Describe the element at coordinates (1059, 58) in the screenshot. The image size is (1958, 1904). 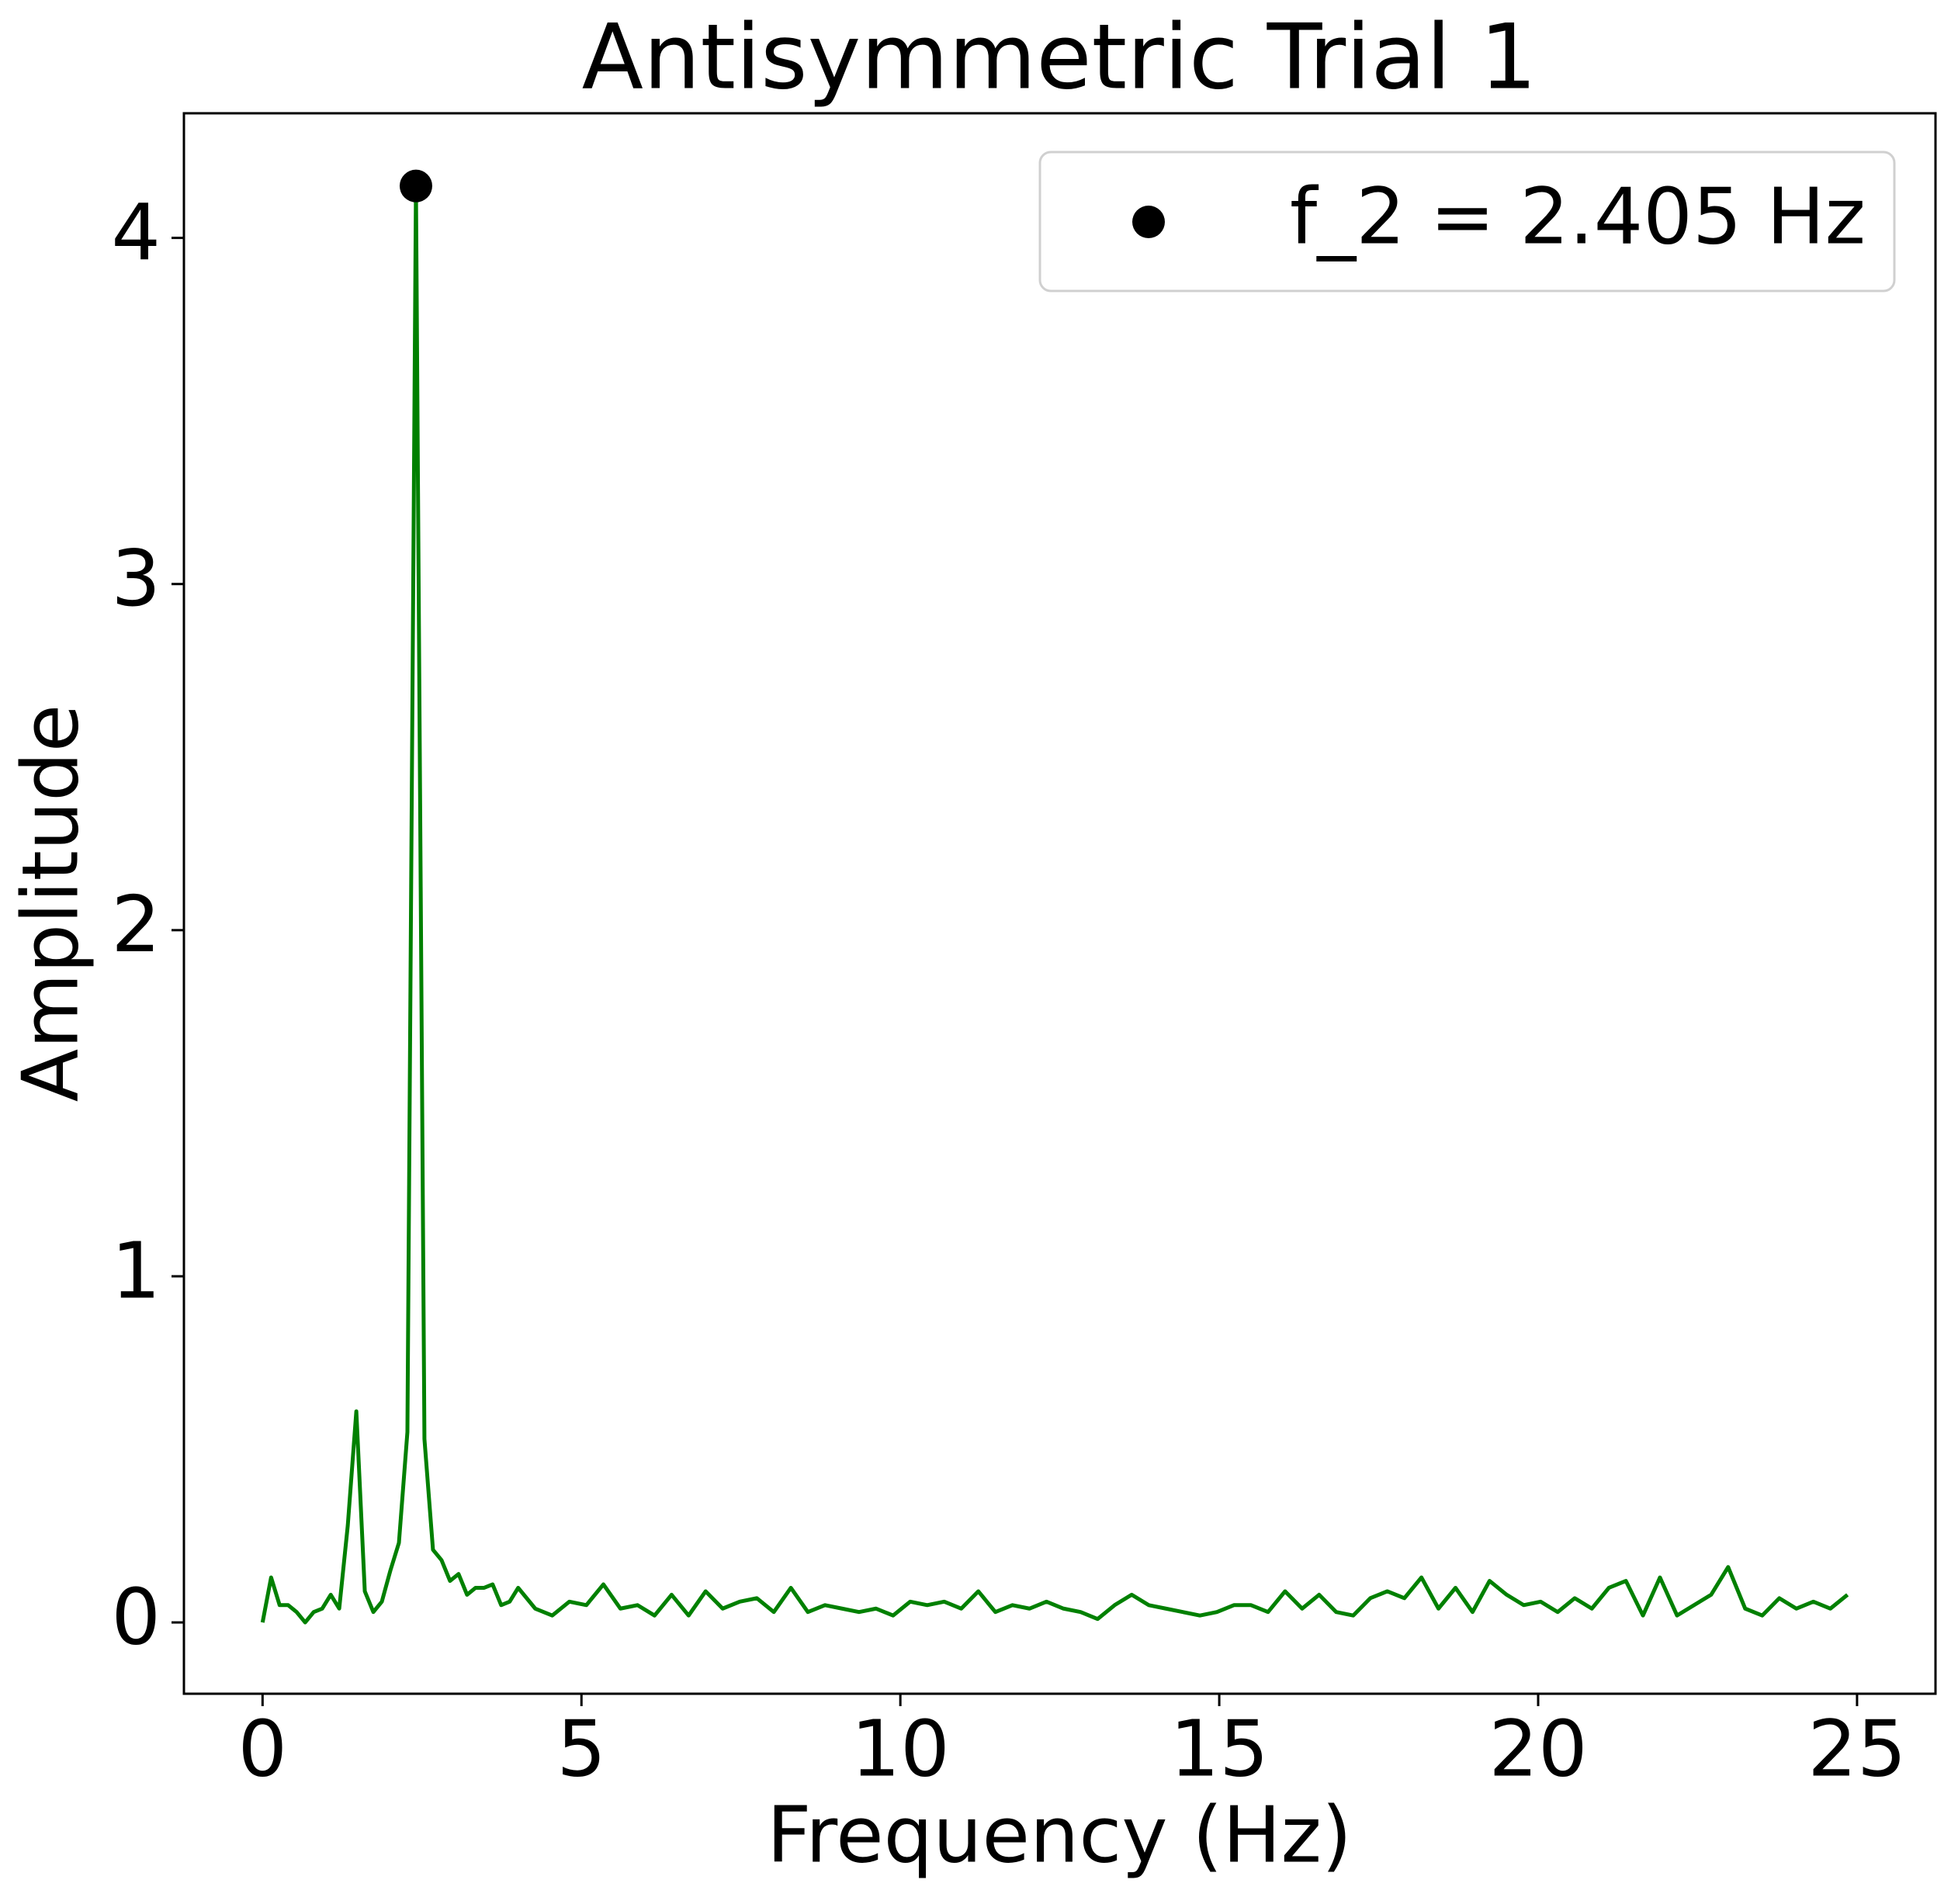
I see `chart-title: Antisymmetric Trial 1` at that location.